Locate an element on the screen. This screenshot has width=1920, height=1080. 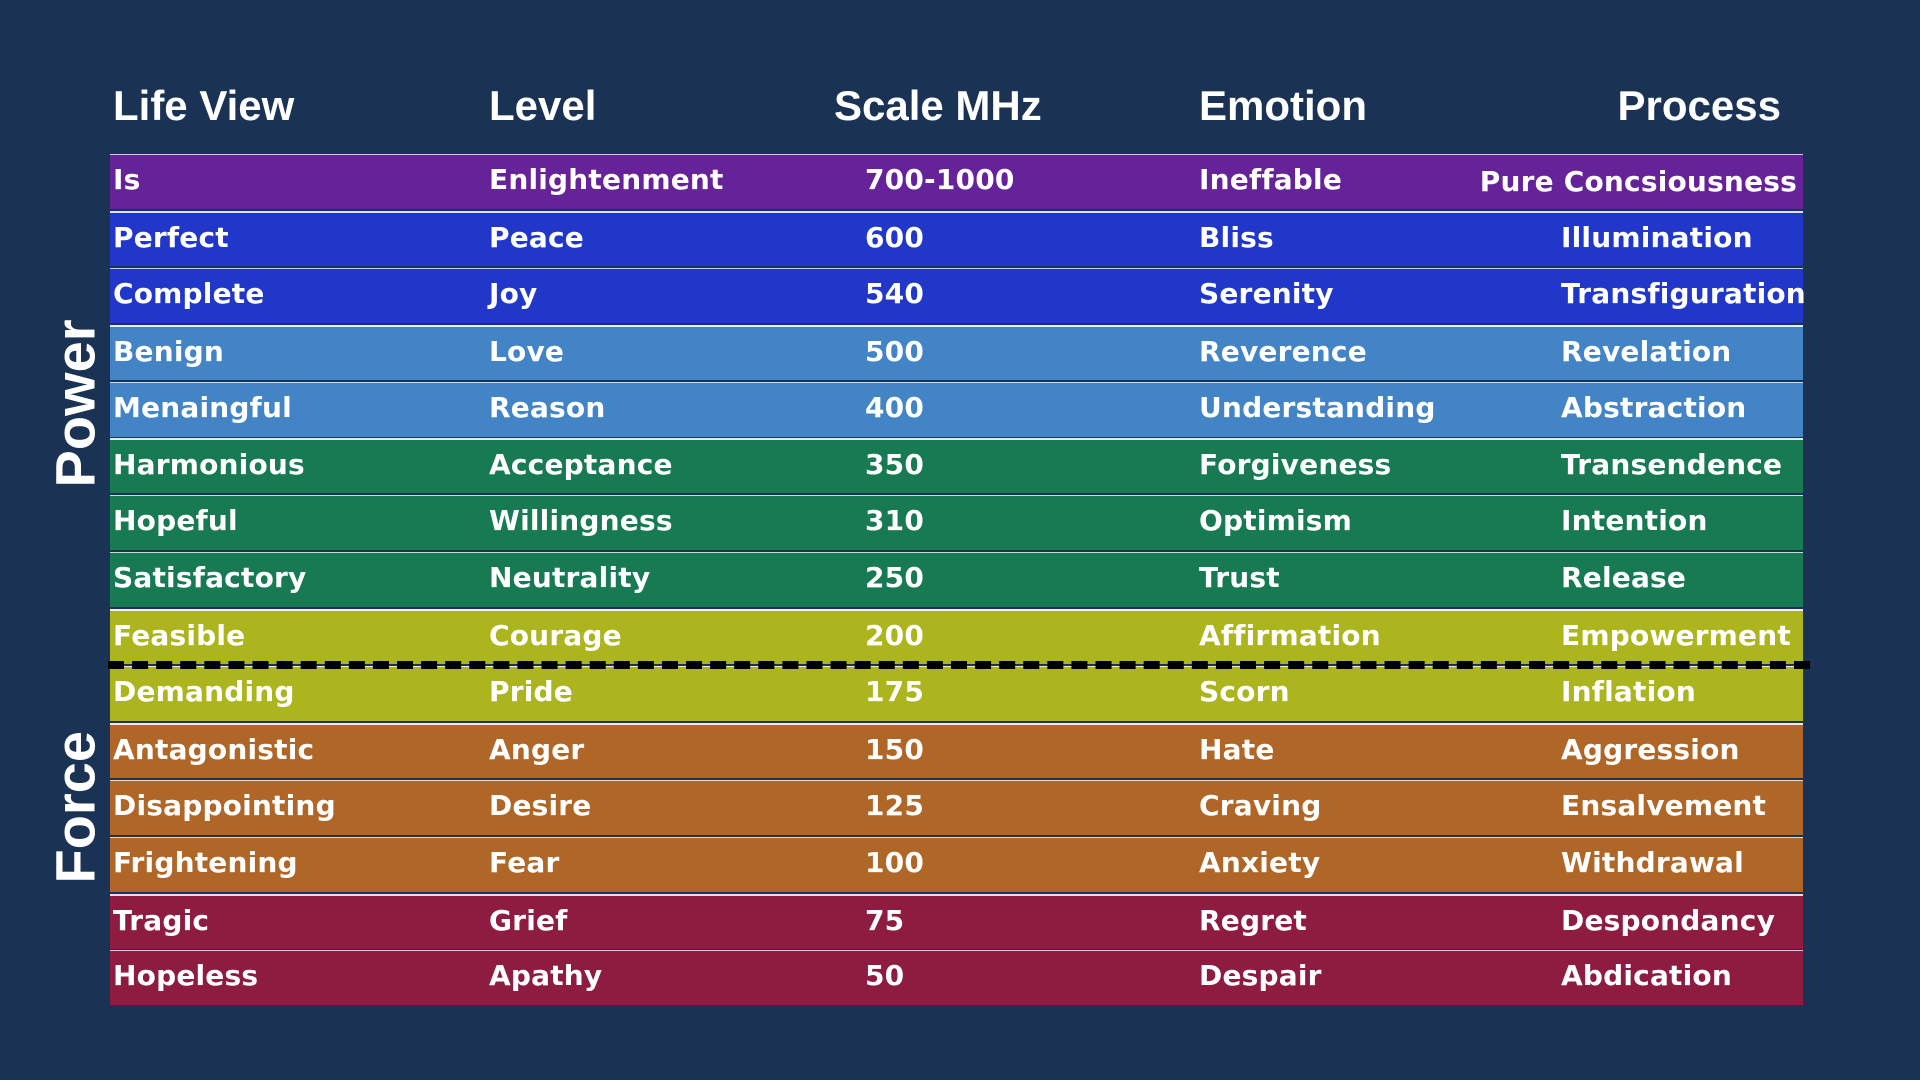
cell-life-view: Harmonious is located at coordinates (209, 465).